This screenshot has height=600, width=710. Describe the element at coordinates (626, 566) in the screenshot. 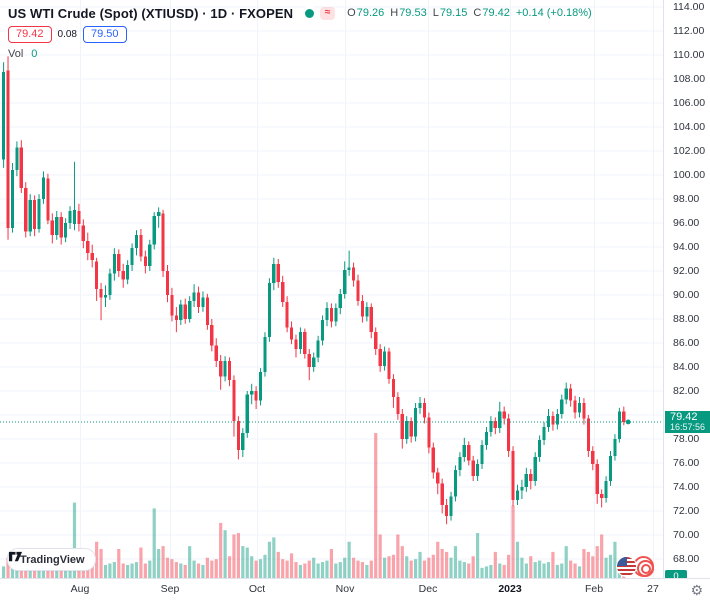

I see `us-flag-icon` at that location.